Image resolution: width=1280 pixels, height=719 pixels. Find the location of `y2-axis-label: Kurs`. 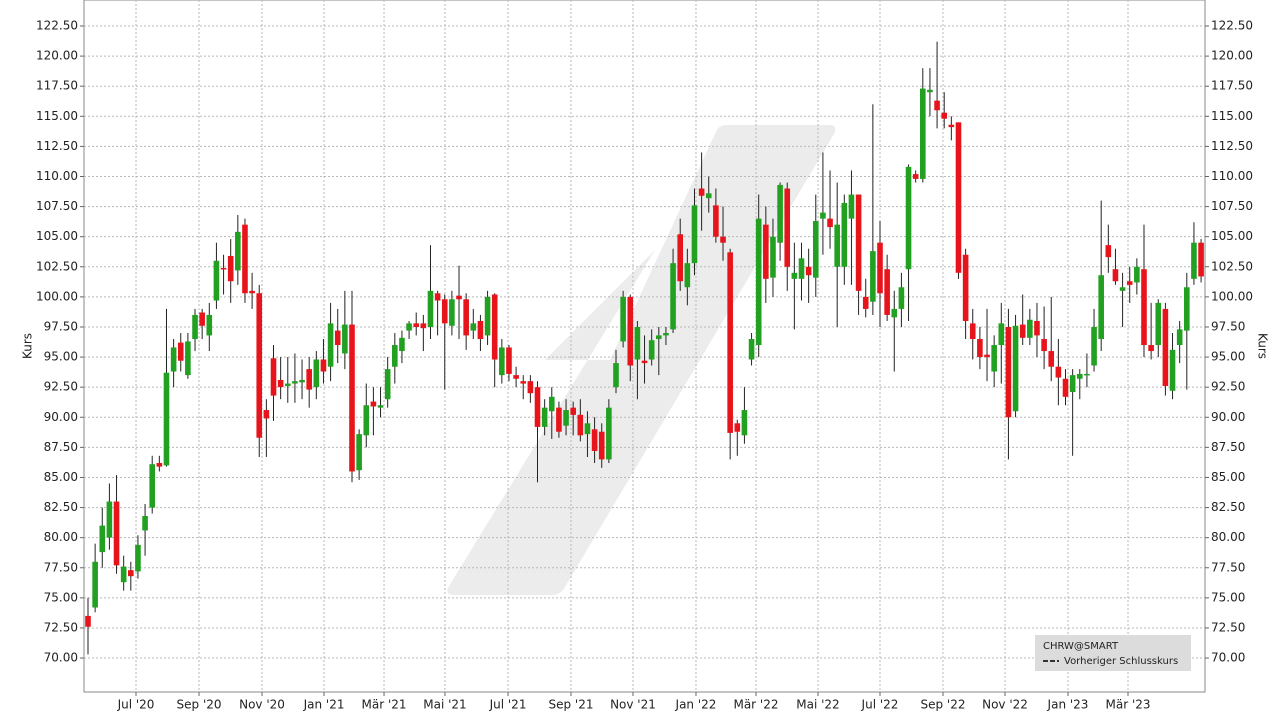

y2-axis-label: Kurs is located at coordinates (1263, 346).